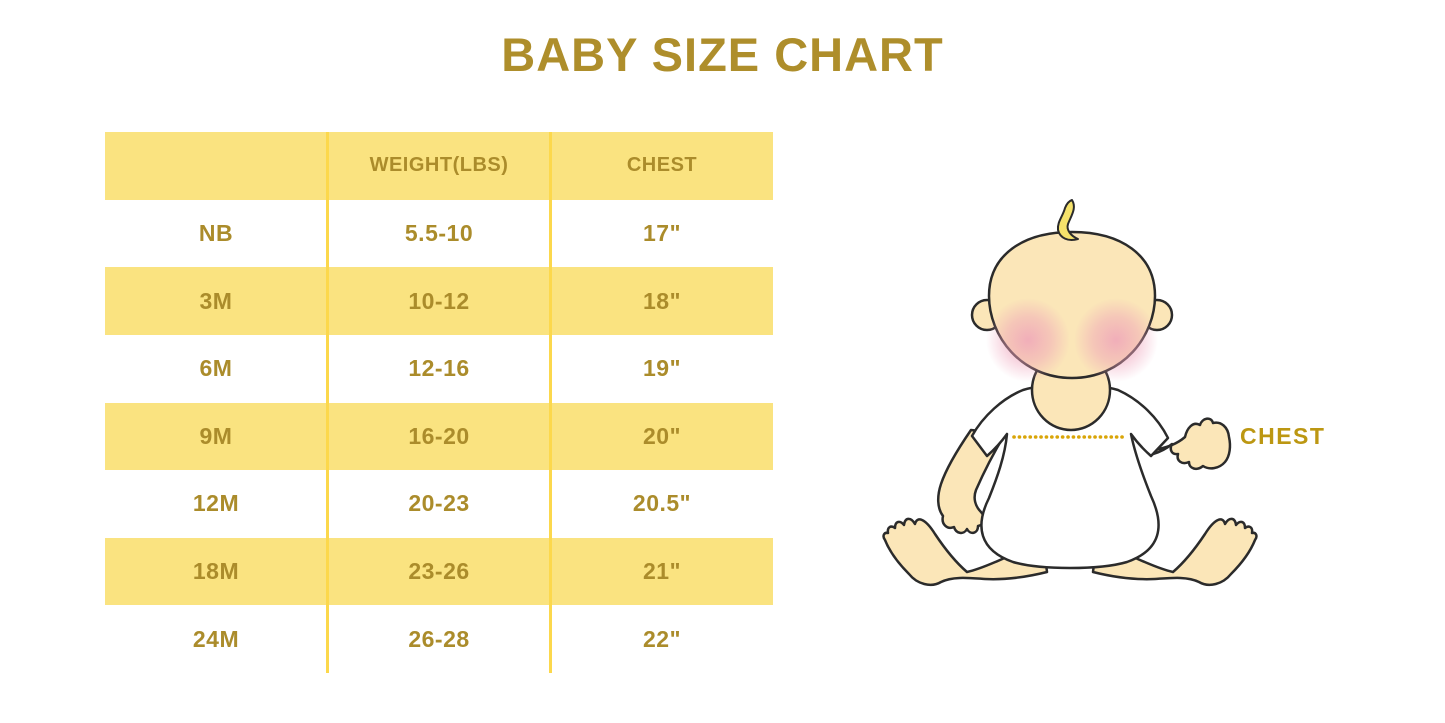  I want to click on weight-value: 16-20, so click(439, 435).